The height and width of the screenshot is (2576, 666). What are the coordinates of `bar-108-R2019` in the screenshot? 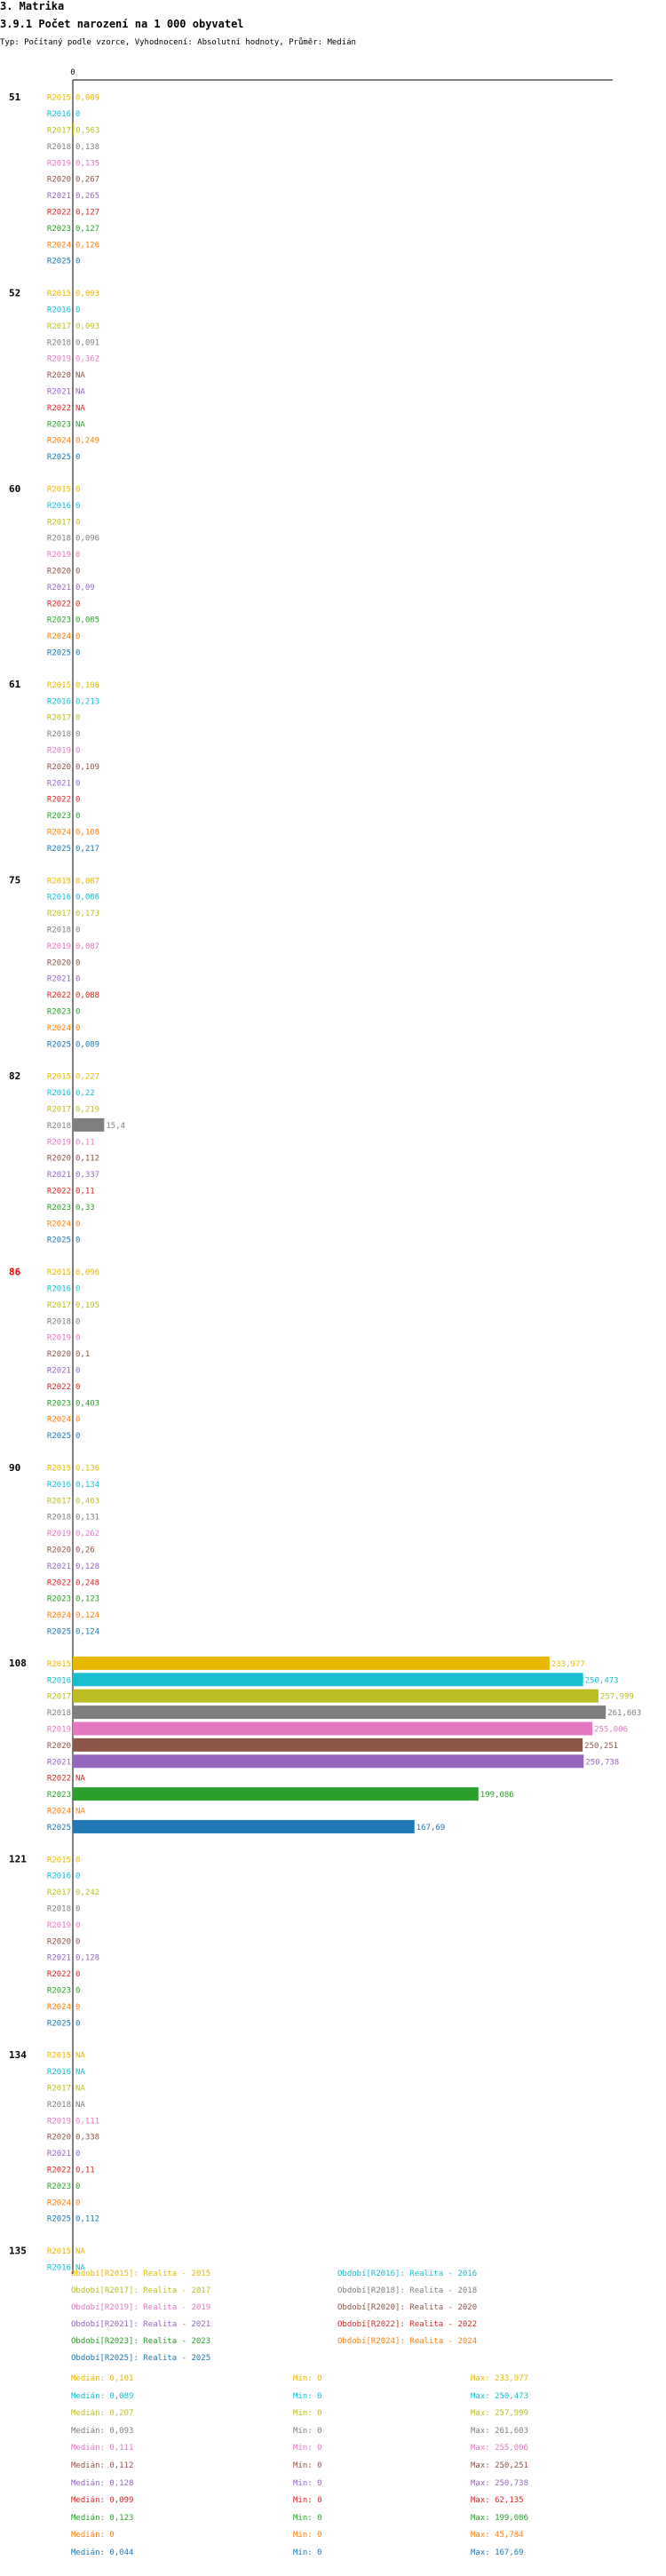 It's located at (333, 1728).